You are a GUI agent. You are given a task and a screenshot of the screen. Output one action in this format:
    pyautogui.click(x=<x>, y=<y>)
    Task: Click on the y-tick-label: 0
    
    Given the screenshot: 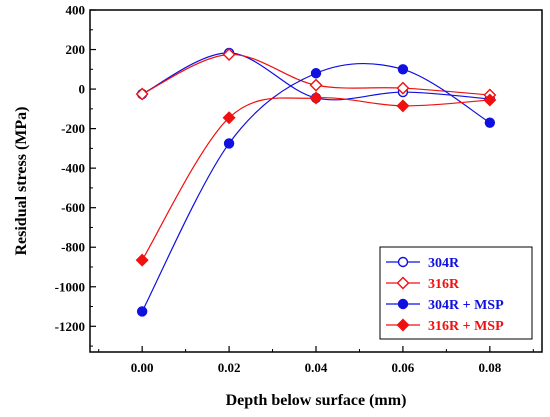 What is the action you would take?
    pyautogui.click(x=82, y=89)
    